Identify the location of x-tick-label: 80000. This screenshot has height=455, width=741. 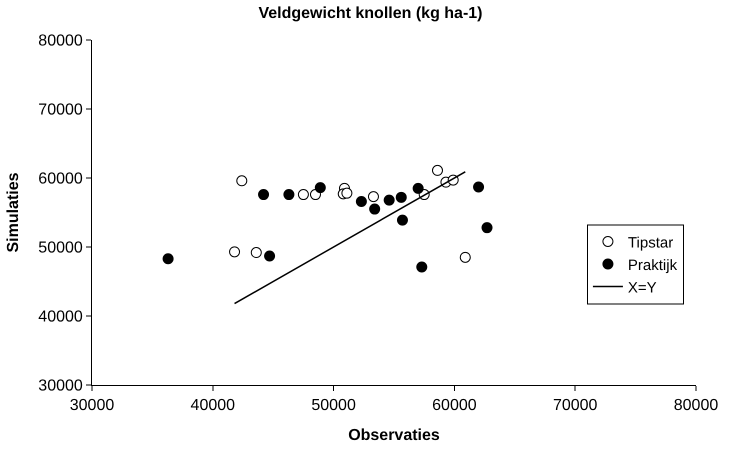
(696, 405).